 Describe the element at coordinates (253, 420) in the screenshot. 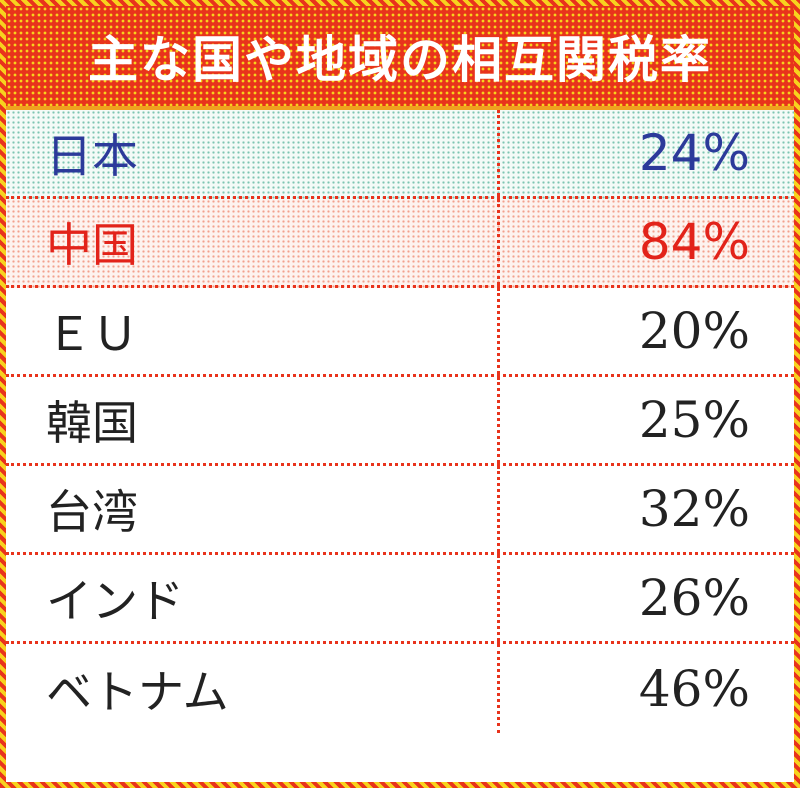

I see `country-name: 韓国` at that location.